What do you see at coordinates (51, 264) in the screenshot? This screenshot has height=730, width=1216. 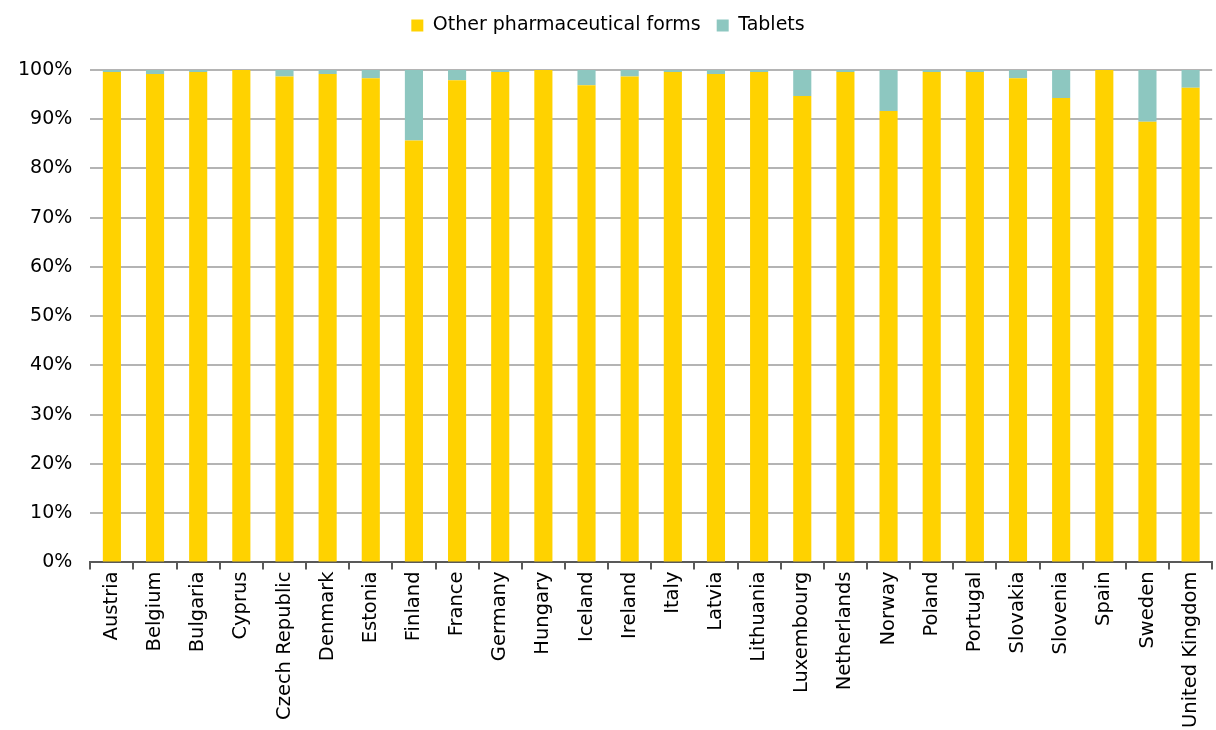 I see `y-tick-label: 60%` at bounding box center [51, 264].